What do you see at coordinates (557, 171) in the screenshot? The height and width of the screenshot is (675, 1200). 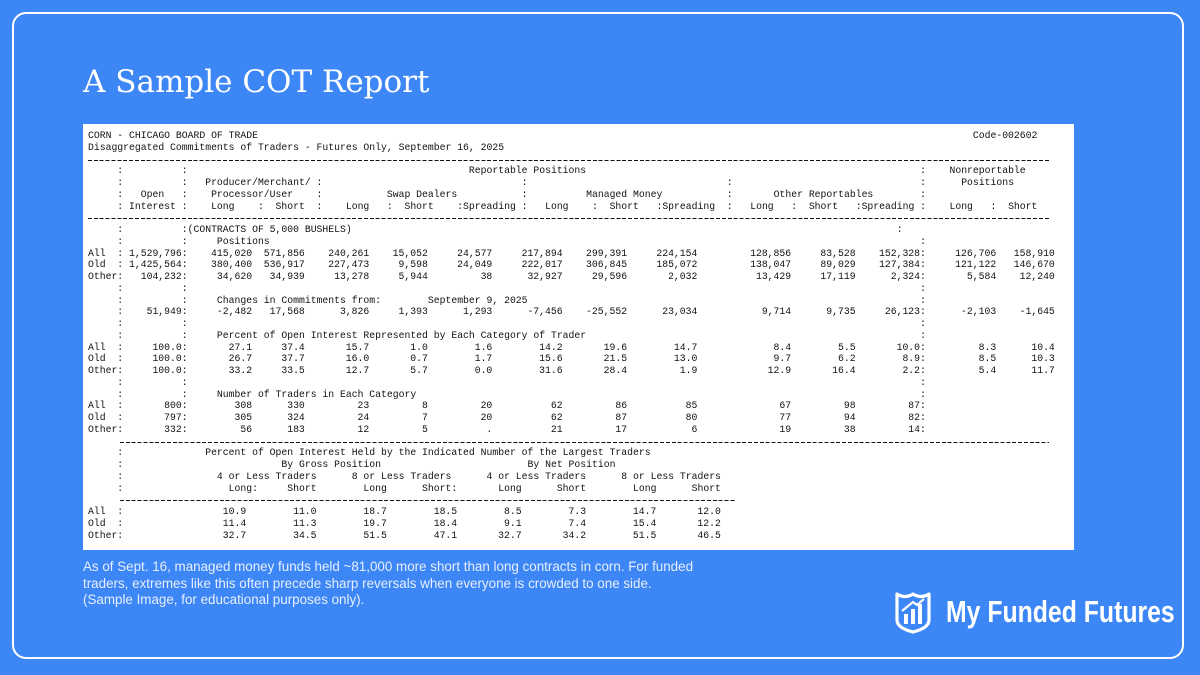 I see `report-line: : : Reportable Positions : Nonreportable` at bounding box center [557, 171].